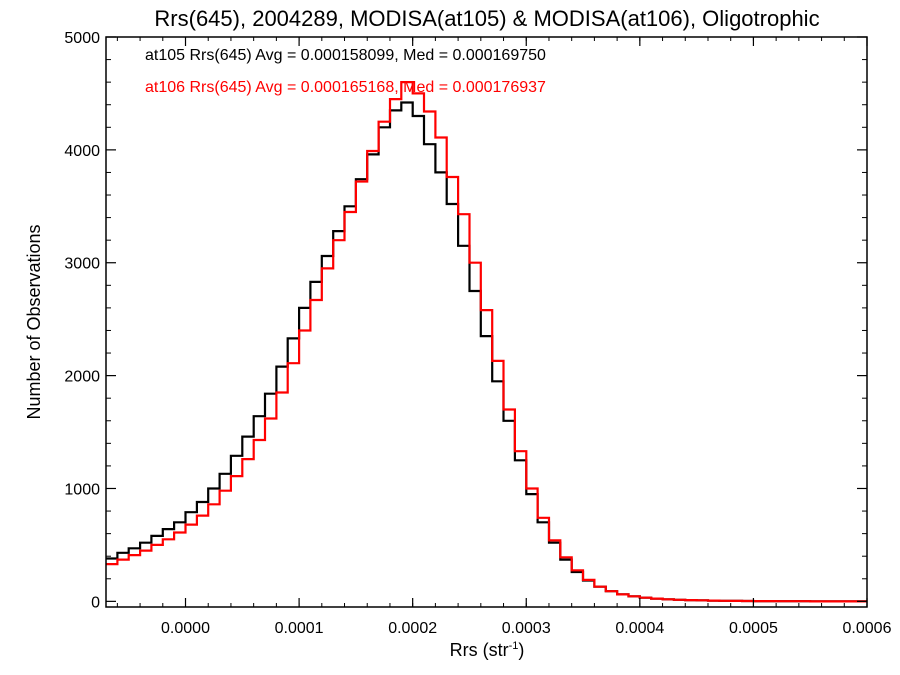 This screenshot has width=900, height=675. What do you see at coordinates (867, 628) in the screenshot?
I see `x-tick-label: 0.0006` at bounding box center [867, 628].